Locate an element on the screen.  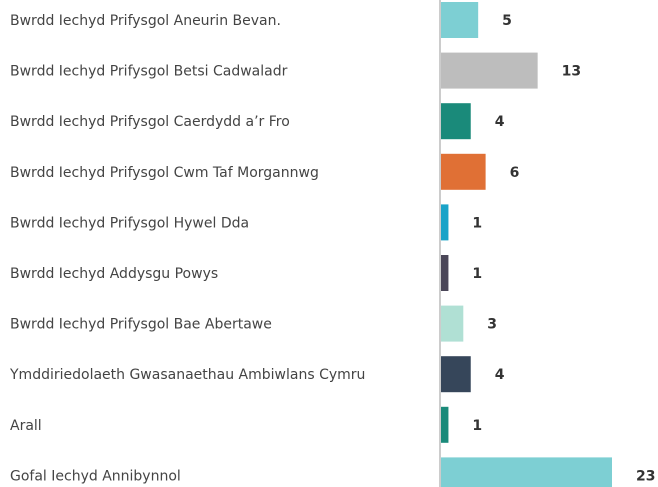
category-label: Bwrdd Iechyd Prifysgol Caerdydd a’r Fro is located at coordinates (150, 122).